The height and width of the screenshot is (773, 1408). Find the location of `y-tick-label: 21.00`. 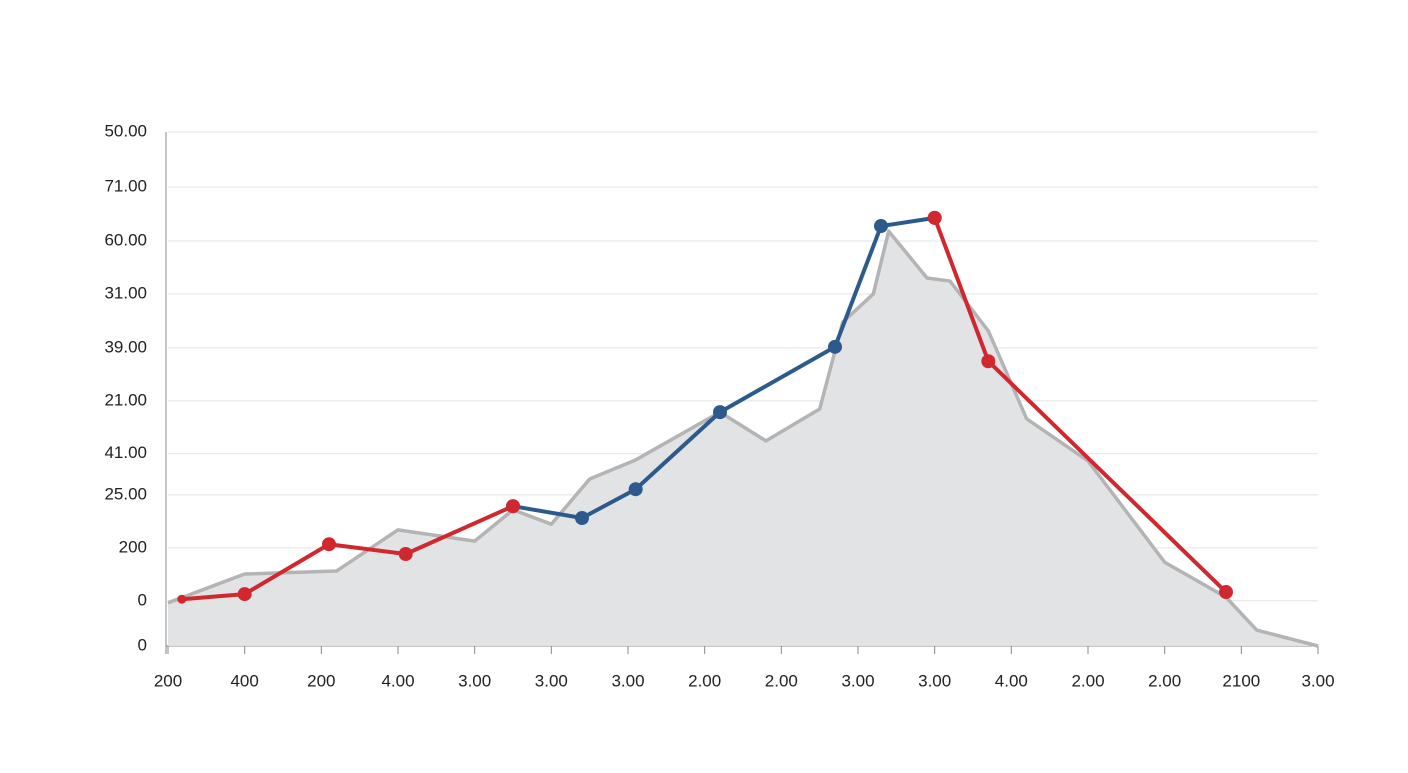

y-tick-label: 21.00 is located at coordinates (125, 399).